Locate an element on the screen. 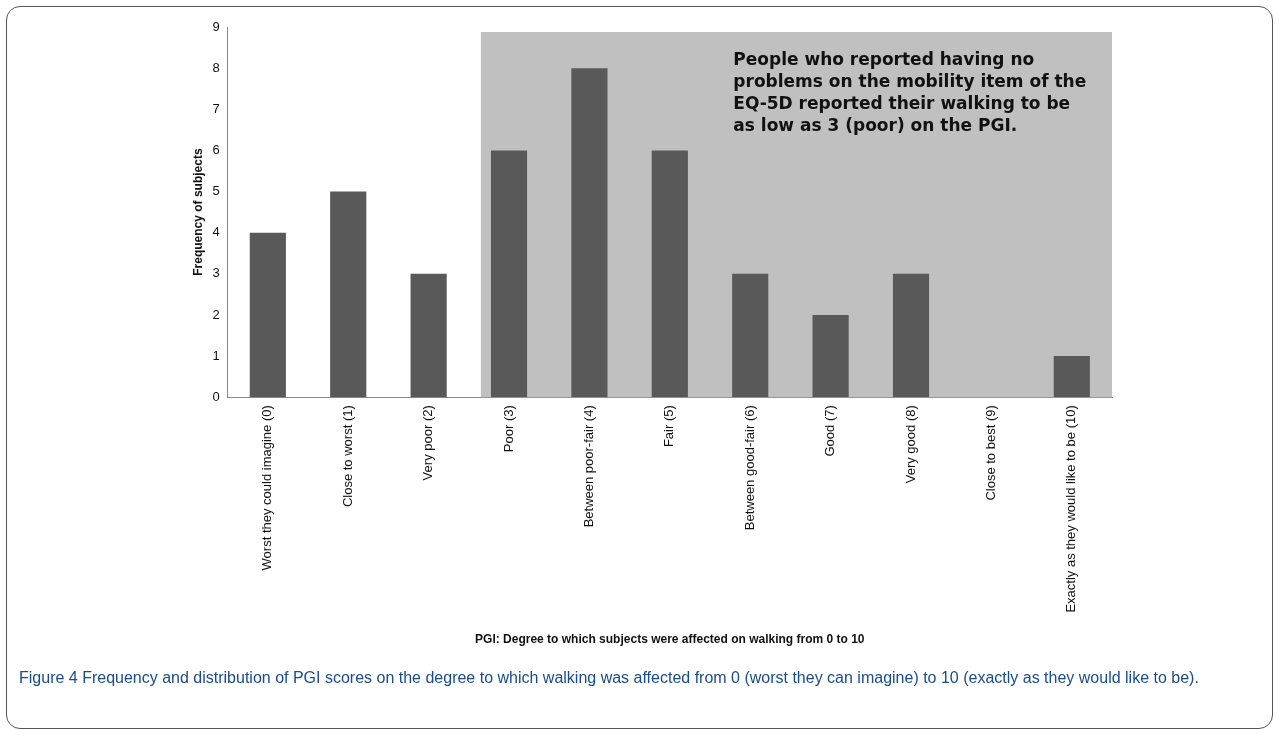  y-tick-label: 2 is located at coordinates (216, 314).